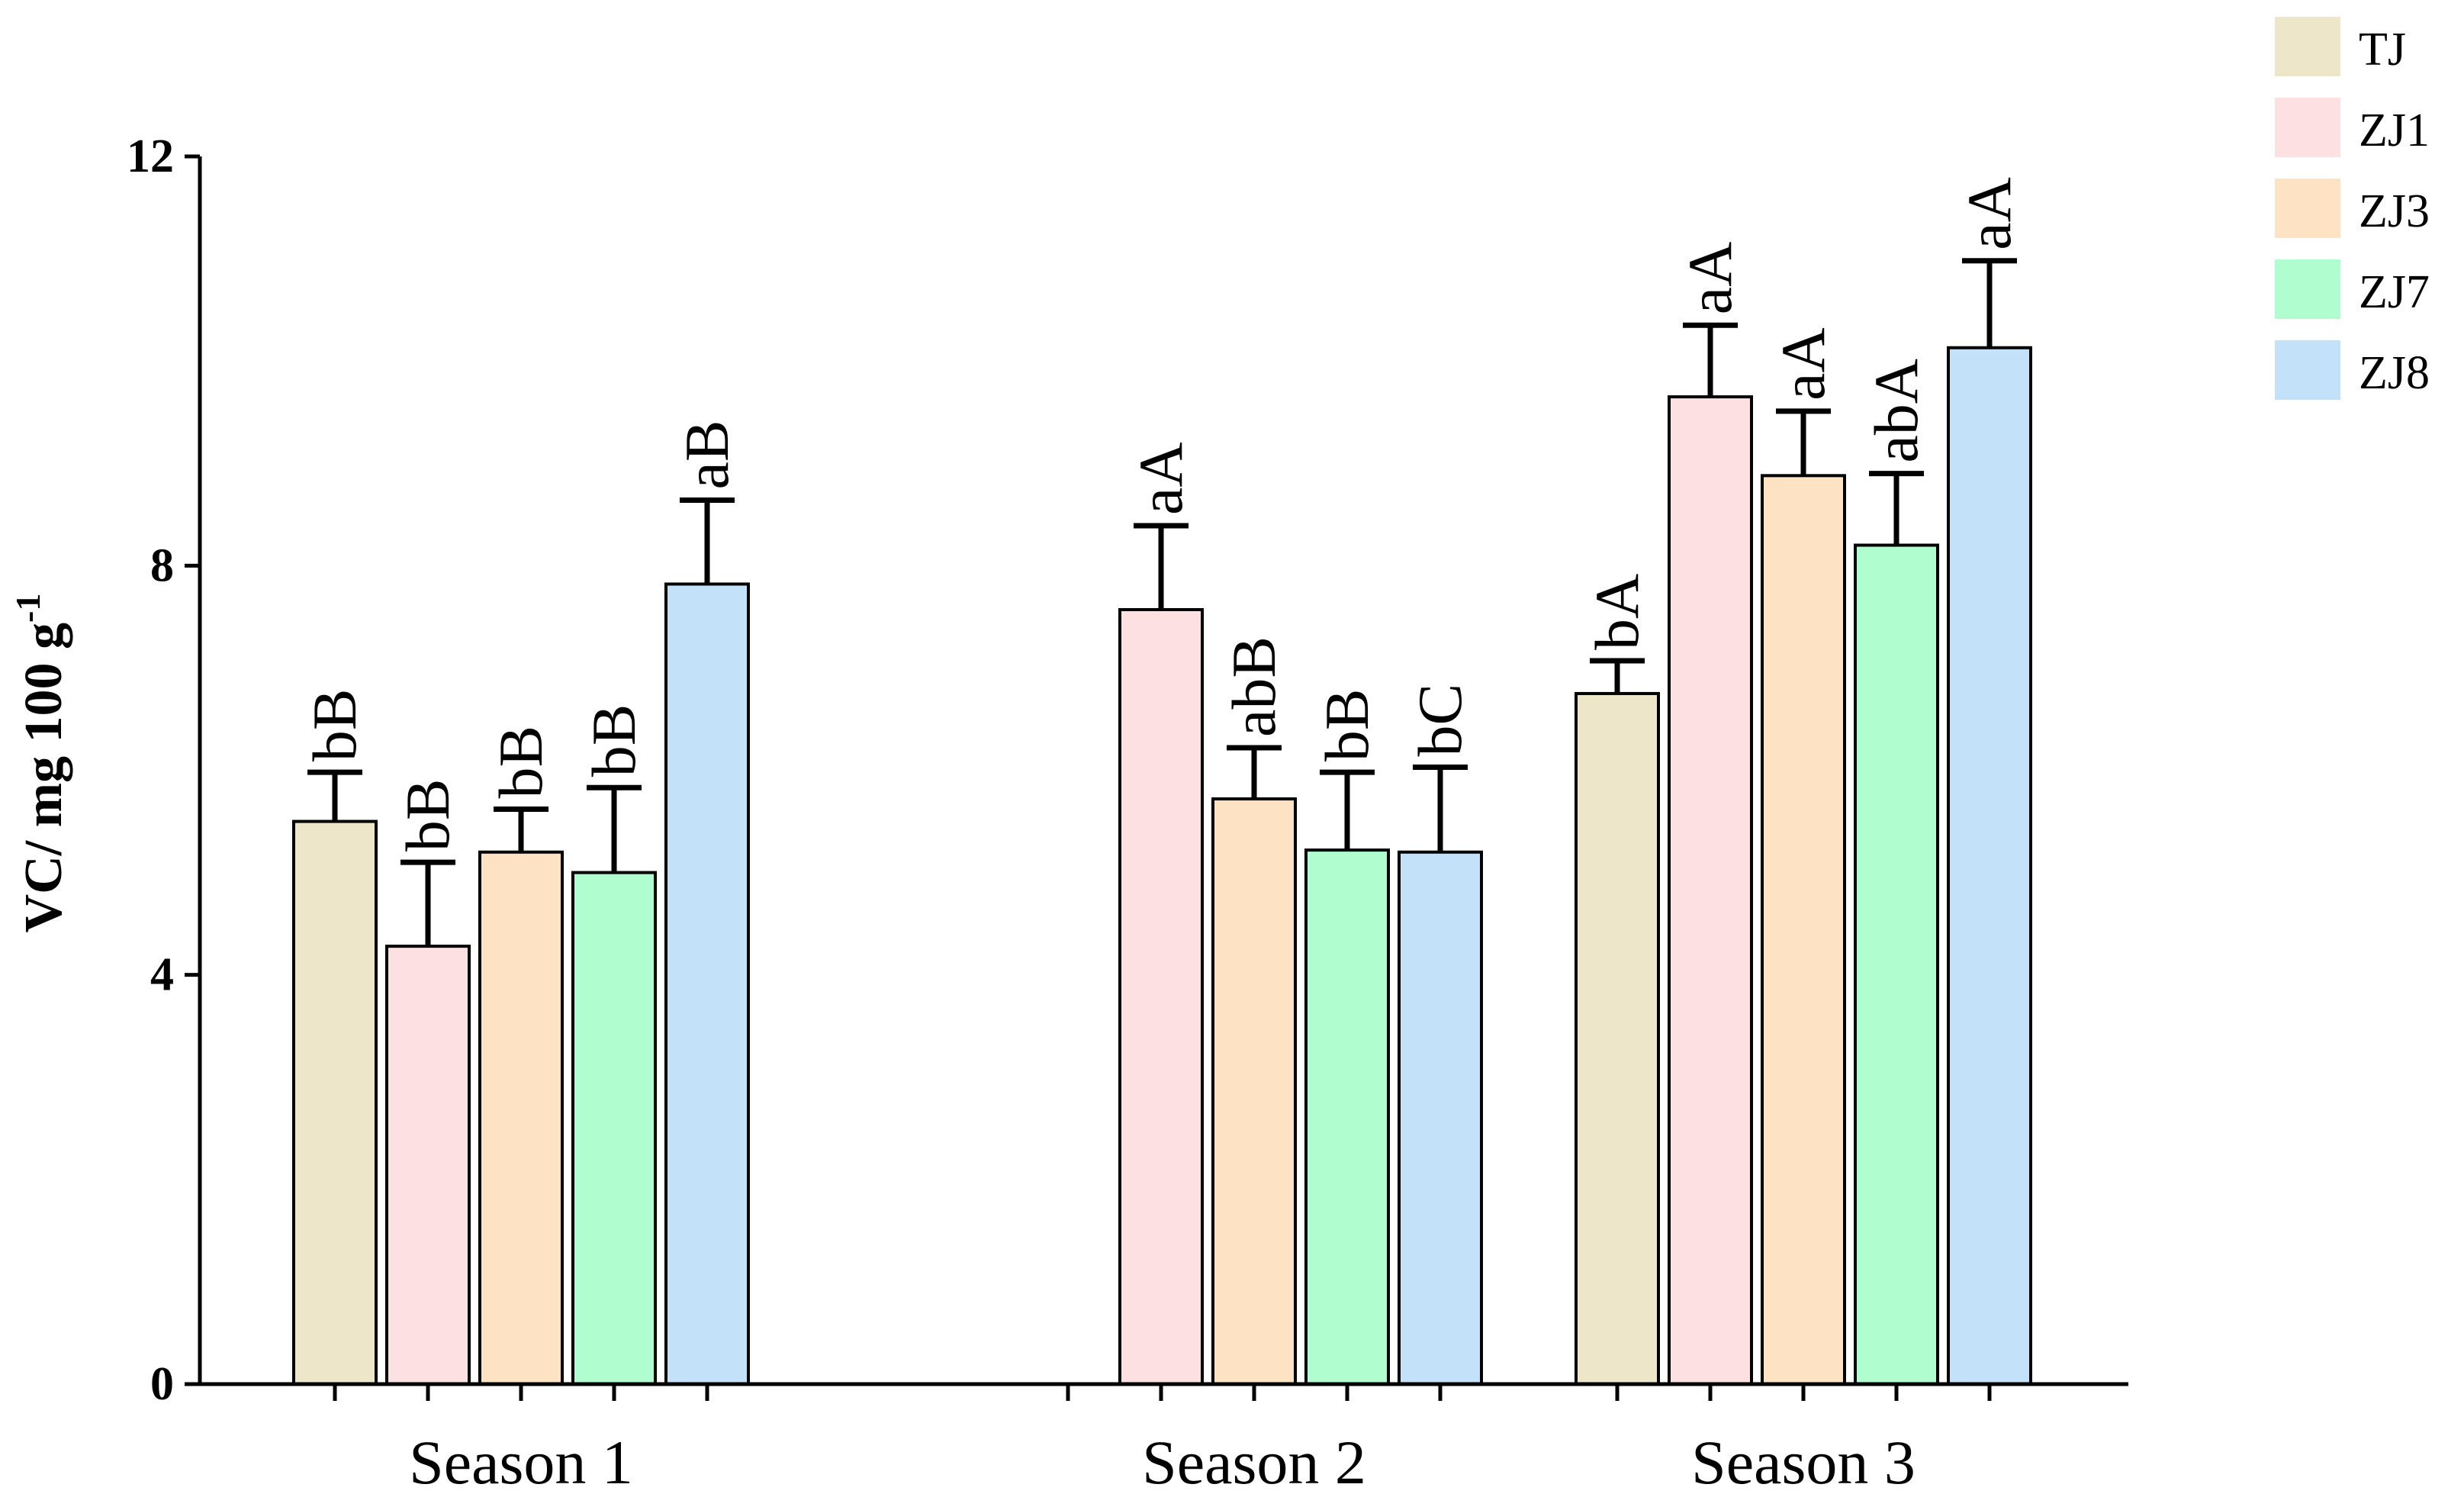 The height and width of the screenshot is (1510, 2464). I want to click on y-tick-label-4: 4, so click(162, 975).